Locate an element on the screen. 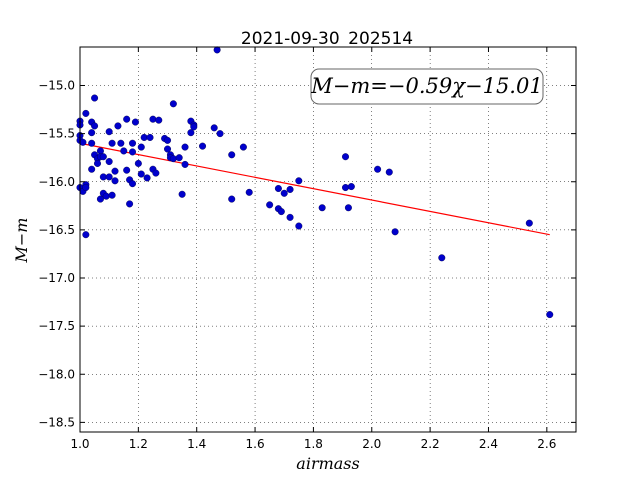 The image size is (640, 480). fit-equation: M−m=−0.59χ−15.01 is located at coordinates (426, 86).